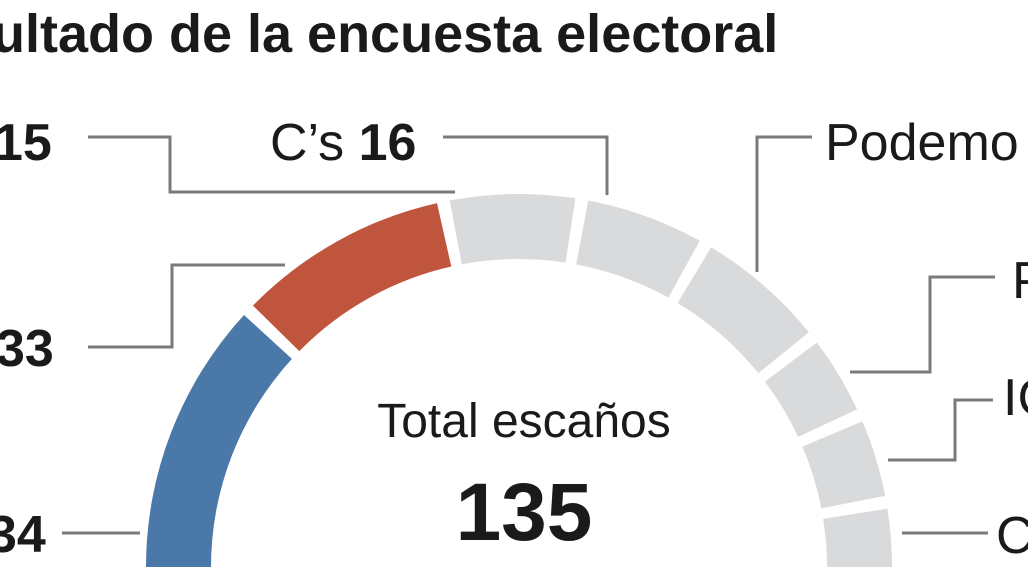  What do you see at coordinates (389, 34) in the screenshot?
I see `chart-title: ultado de la encuesta electoral` at bounding box center [389, 34].